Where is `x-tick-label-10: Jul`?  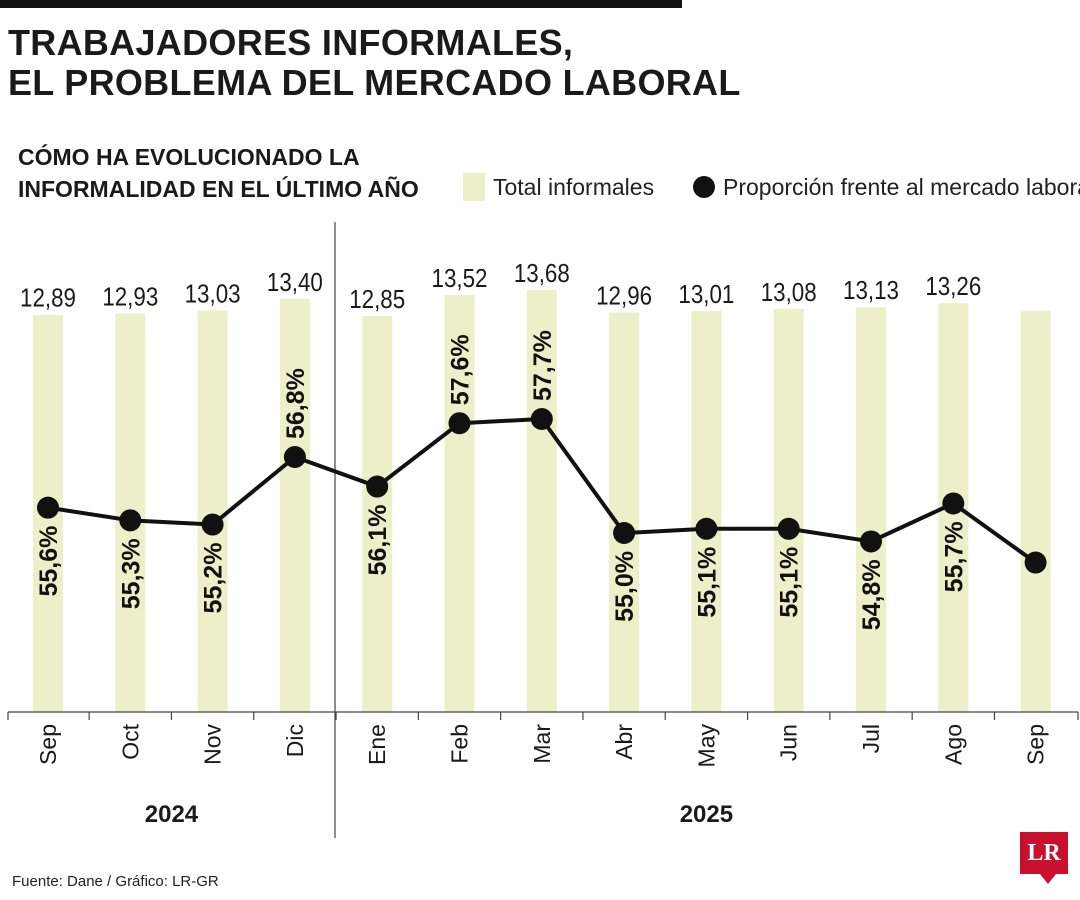
x-tick-label-10: Jul is located at coordinates (871, 738).